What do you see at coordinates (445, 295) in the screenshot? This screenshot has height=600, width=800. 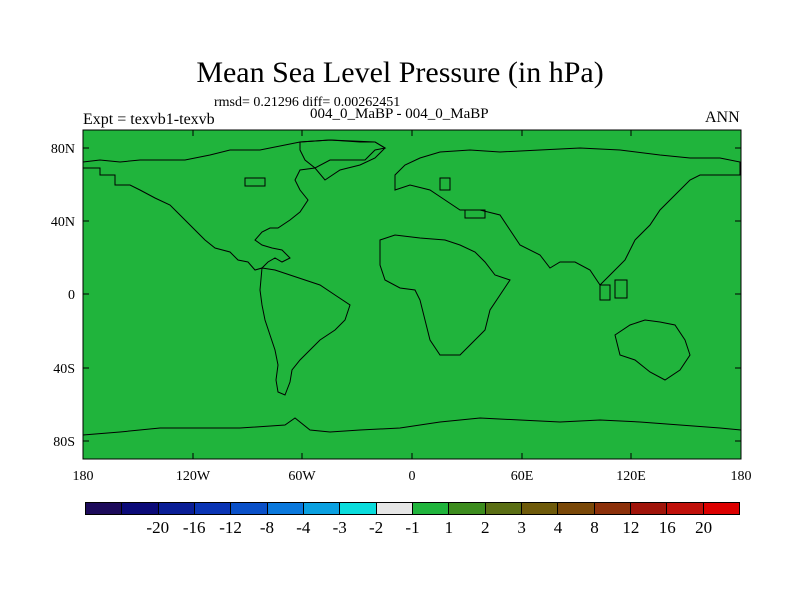 I see `coastline-africa-south` at bounding box center [445, 295].